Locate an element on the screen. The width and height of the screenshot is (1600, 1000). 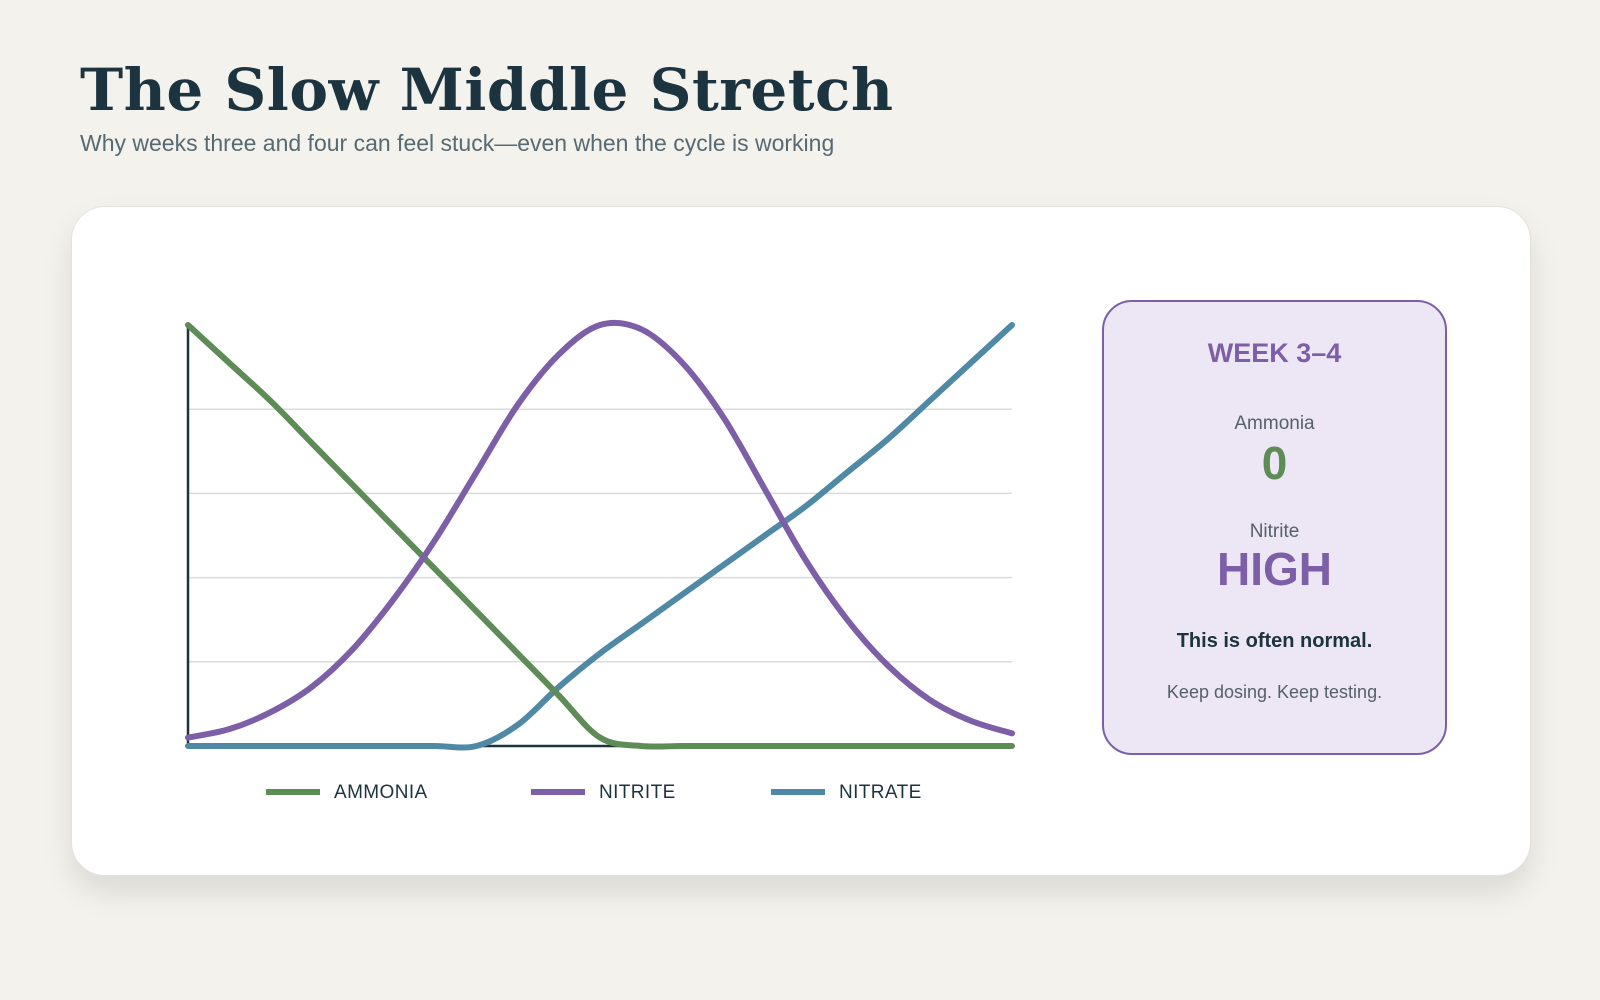
legend: AMMONIA NITRITE NITRATE is located at coordinates (594, 792).